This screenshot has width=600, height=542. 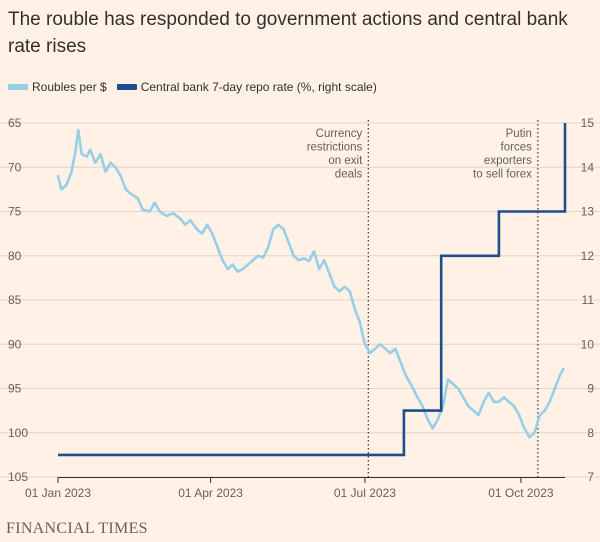 I want to click on annotation-text: deals, so click(x=349, y=175).